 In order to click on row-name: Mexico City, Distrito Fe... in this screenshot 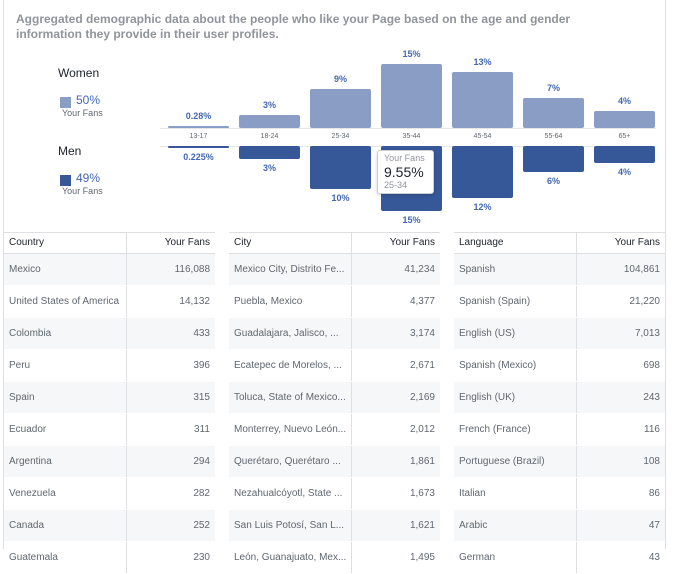, I will do `click(289, 269)`.